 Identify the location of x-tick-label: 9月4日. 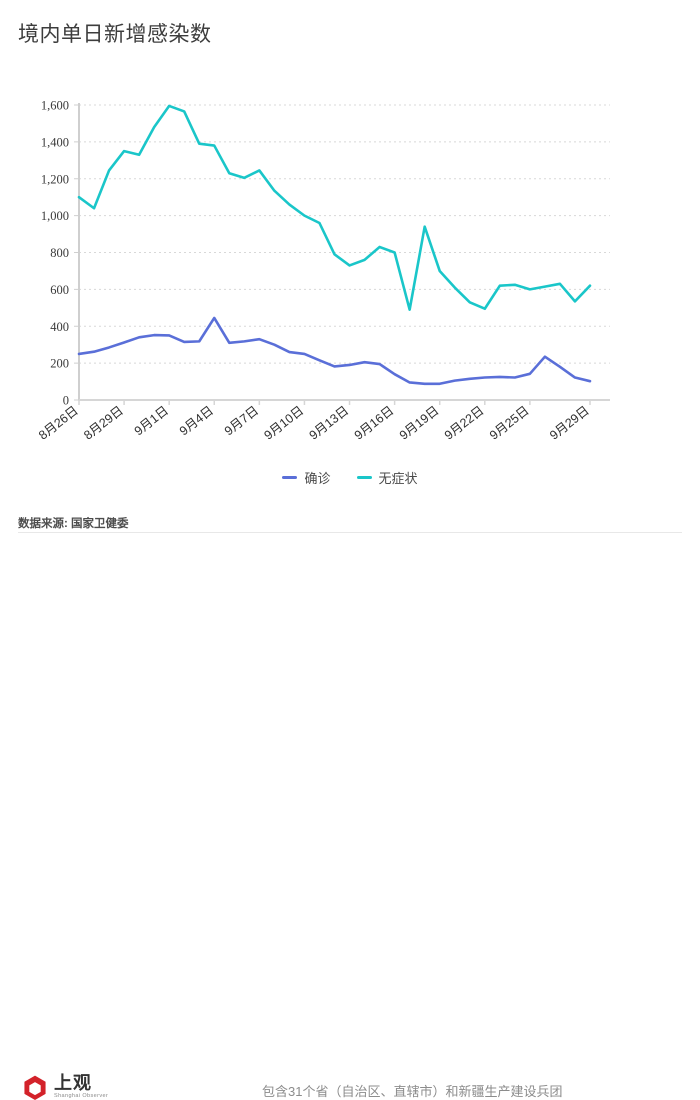
(196, 420).